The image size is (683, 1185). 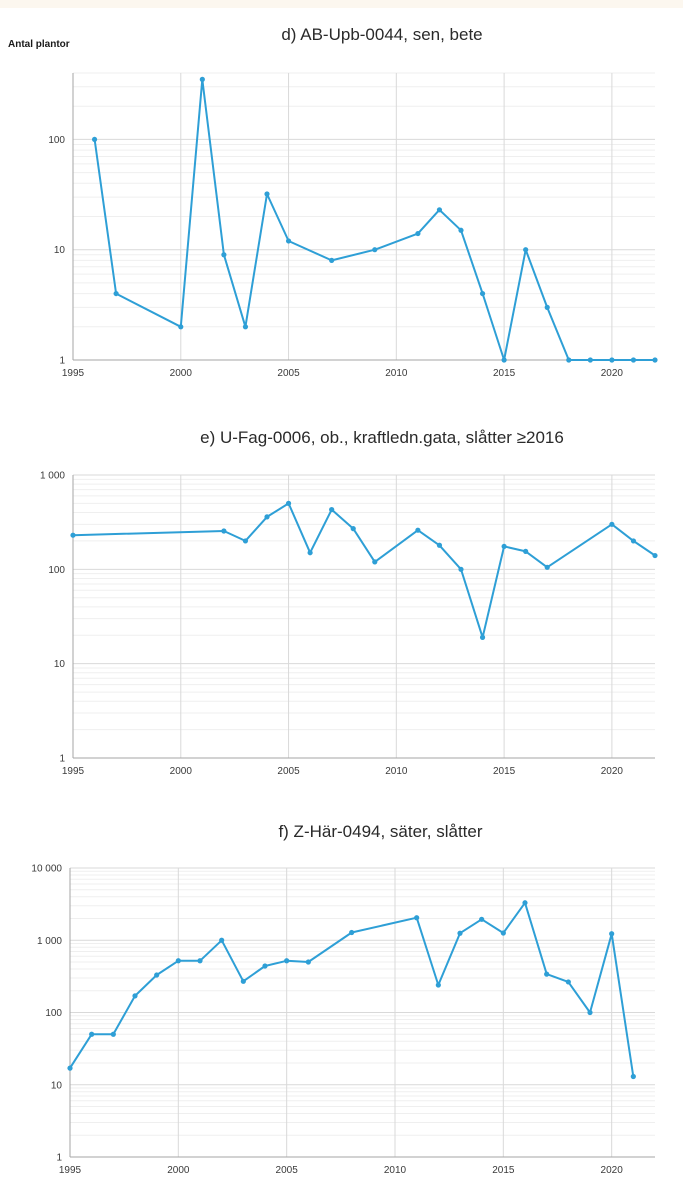 I want to click on series-line, so click(x=364, y=570).